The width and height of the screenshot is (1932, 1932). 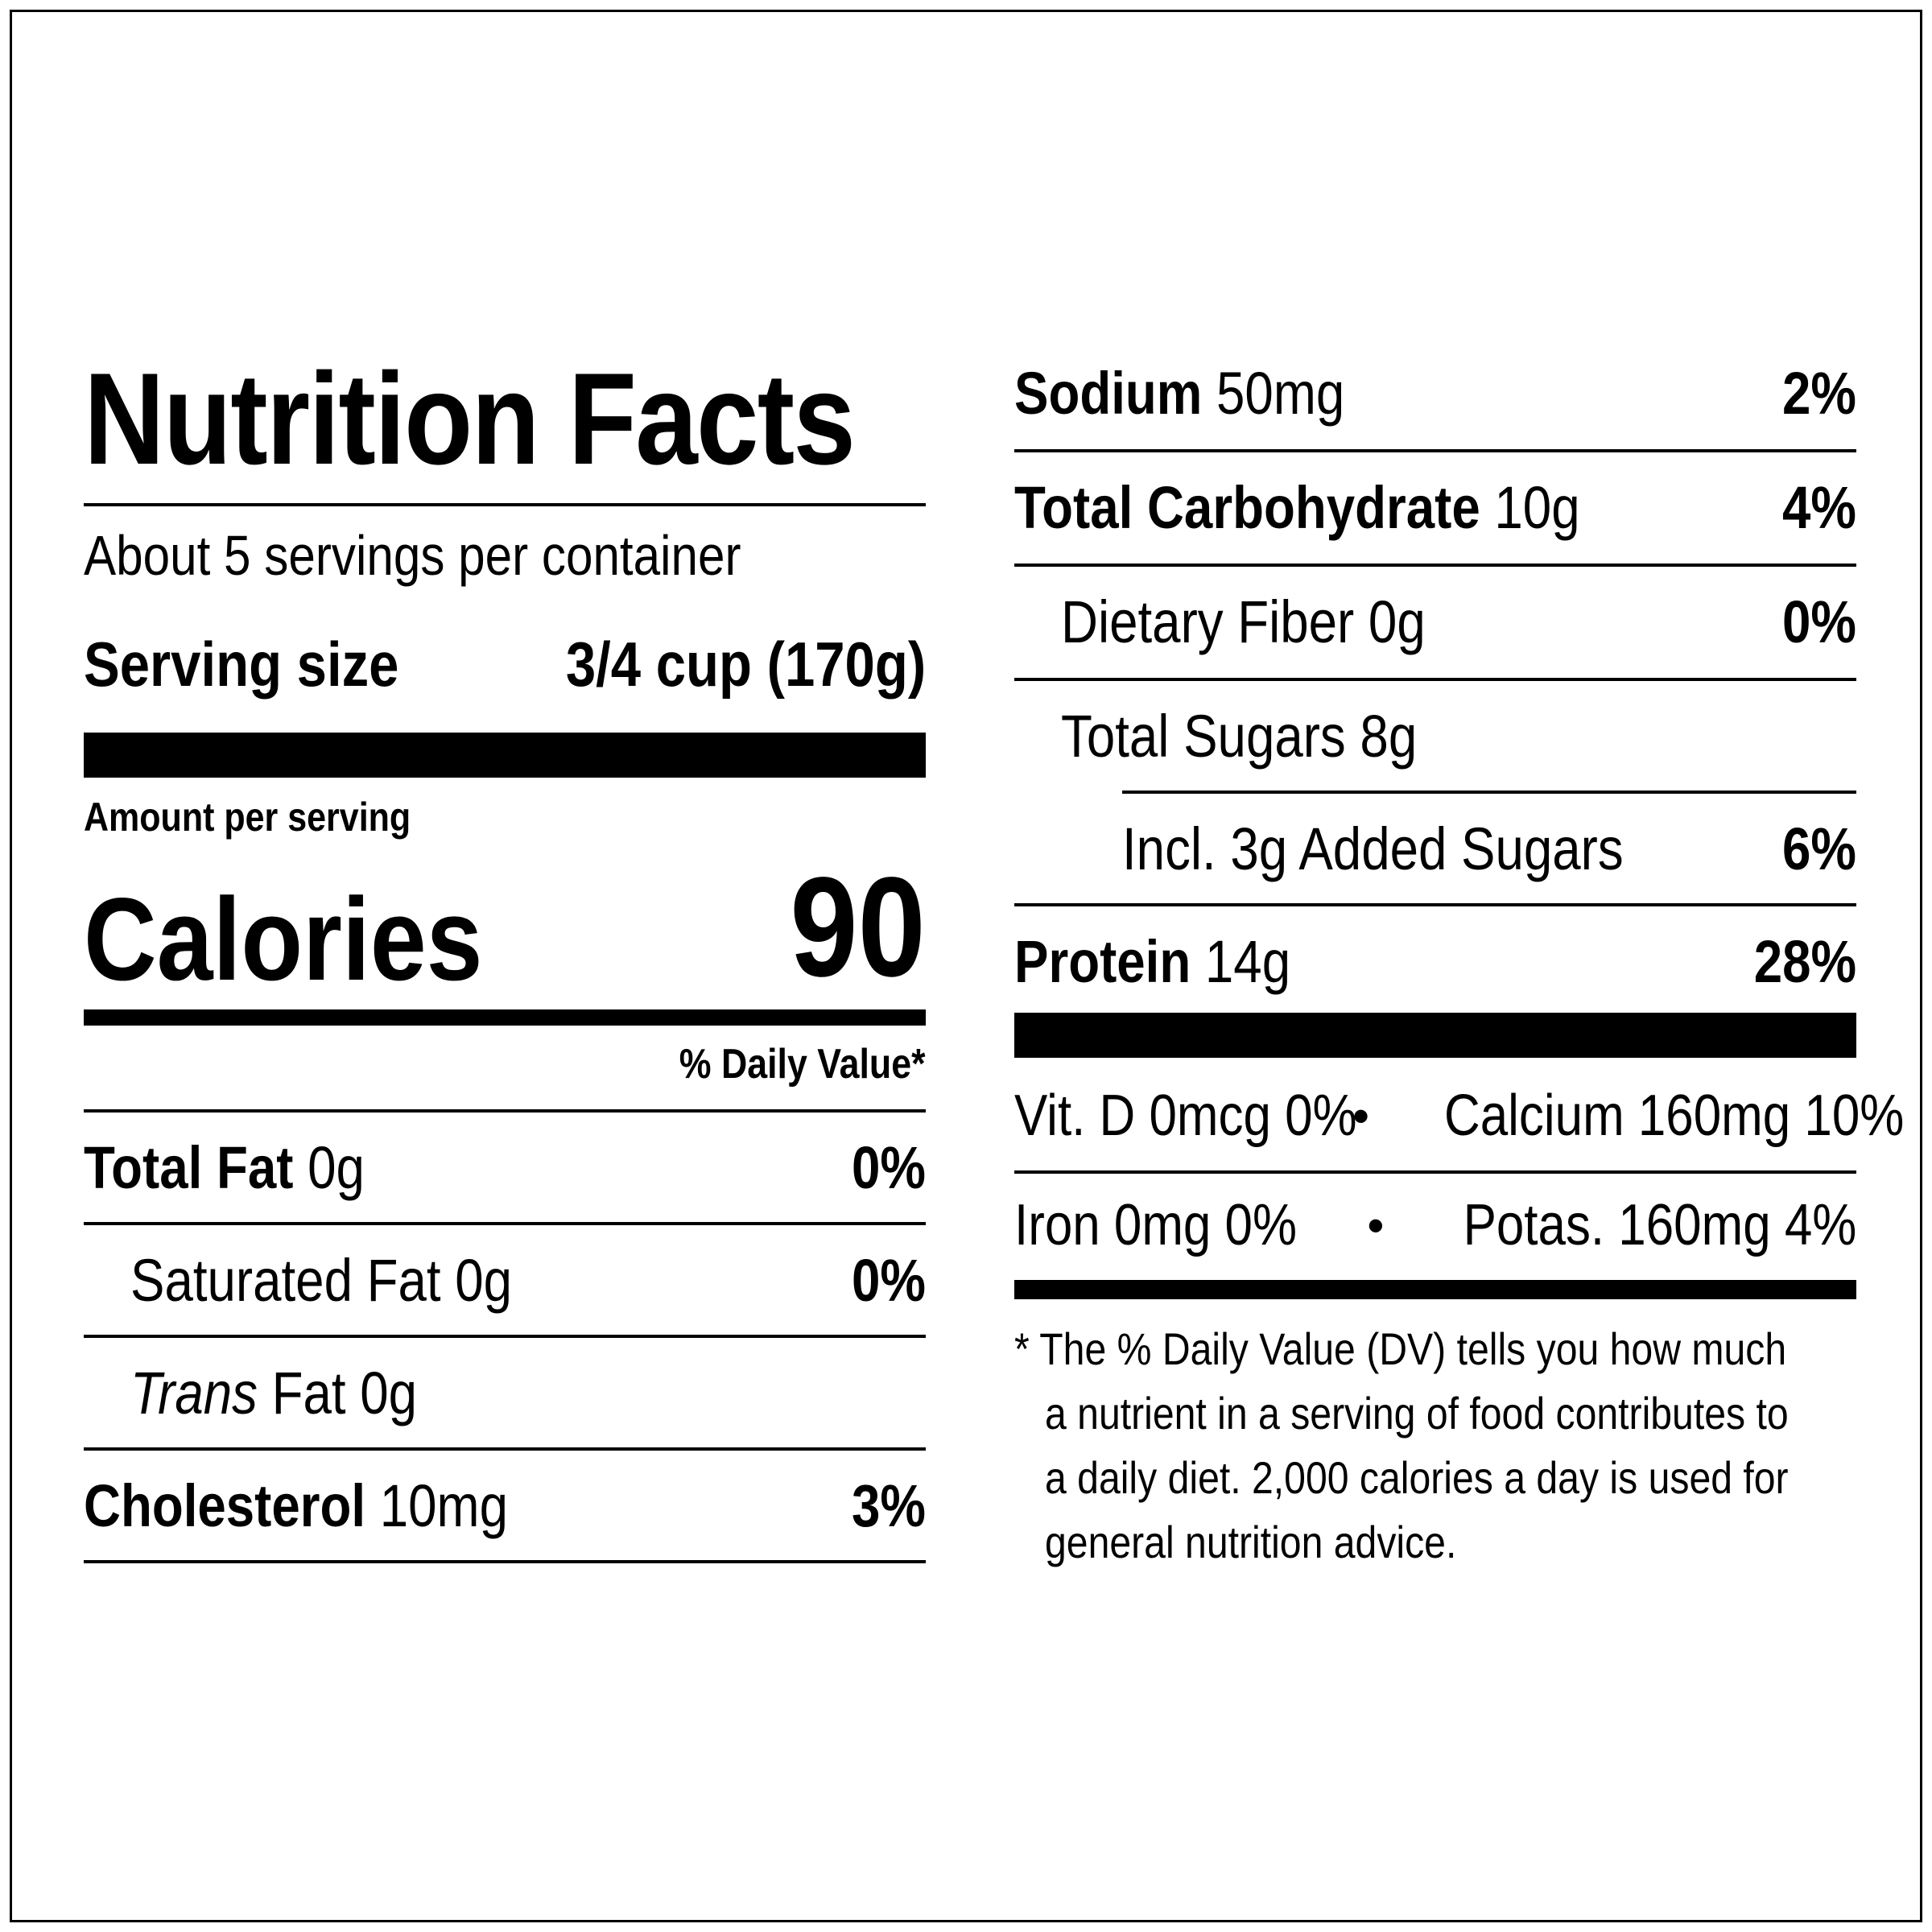 I want to click on nutrient-row-cholesterol: Cholesterol 10mg 3%, so click(x=505, y=1505).